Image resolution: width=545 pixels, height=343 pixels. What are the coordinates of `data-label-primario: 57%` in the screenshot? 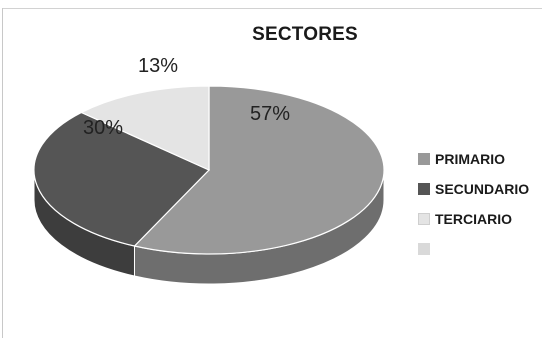 It's located at (270, 114).